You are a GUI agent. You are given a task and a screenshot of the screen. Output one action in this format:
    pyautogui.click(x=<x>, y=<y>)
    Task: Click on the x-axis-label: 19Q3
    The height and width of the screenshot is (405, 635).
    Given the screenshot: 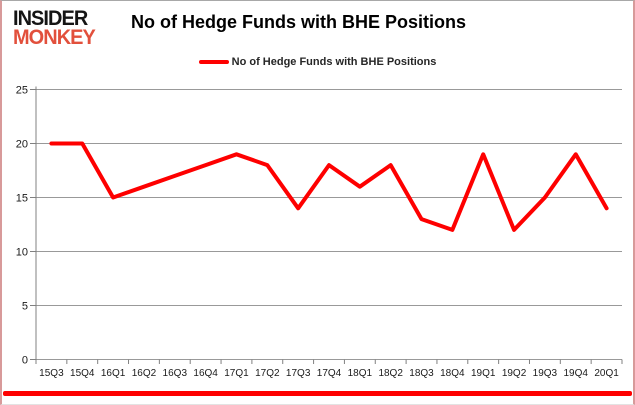 What is the action you would take?
    pyautogui.click(x=545, y=373)
    